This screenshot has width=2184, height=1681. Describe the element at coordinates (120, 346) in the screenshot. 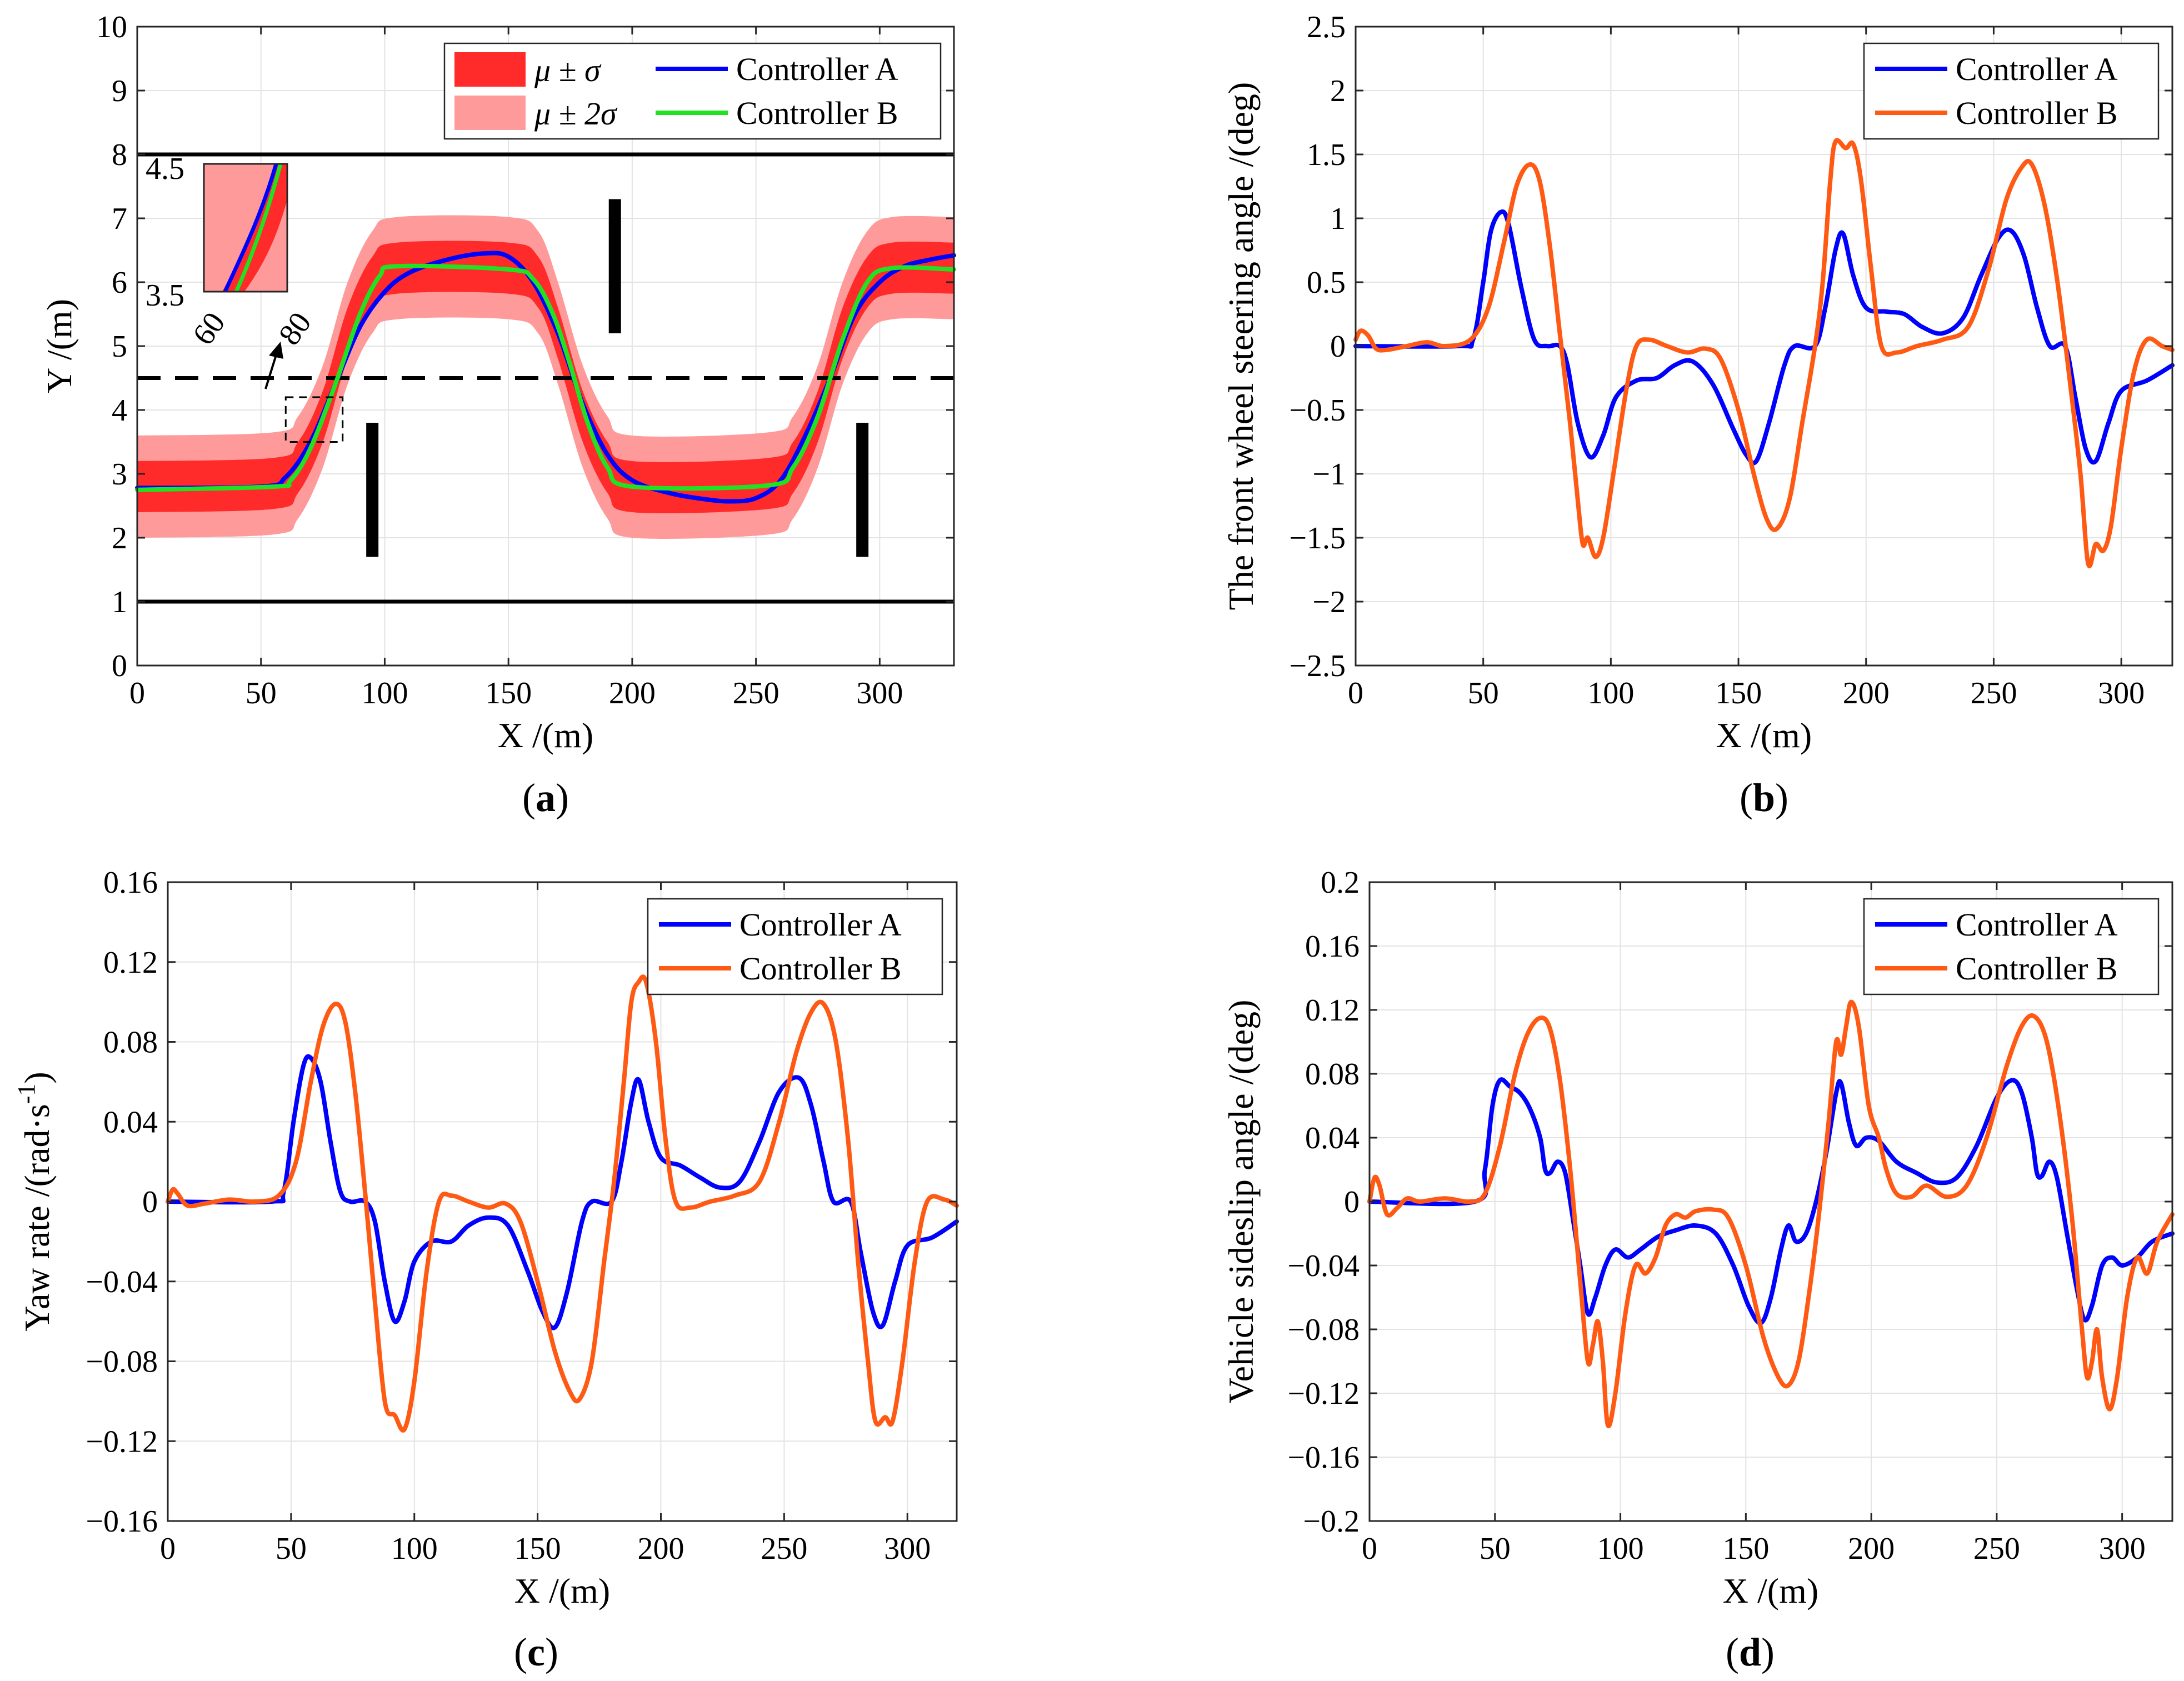

I see `y-tick-label: 5` at that location.